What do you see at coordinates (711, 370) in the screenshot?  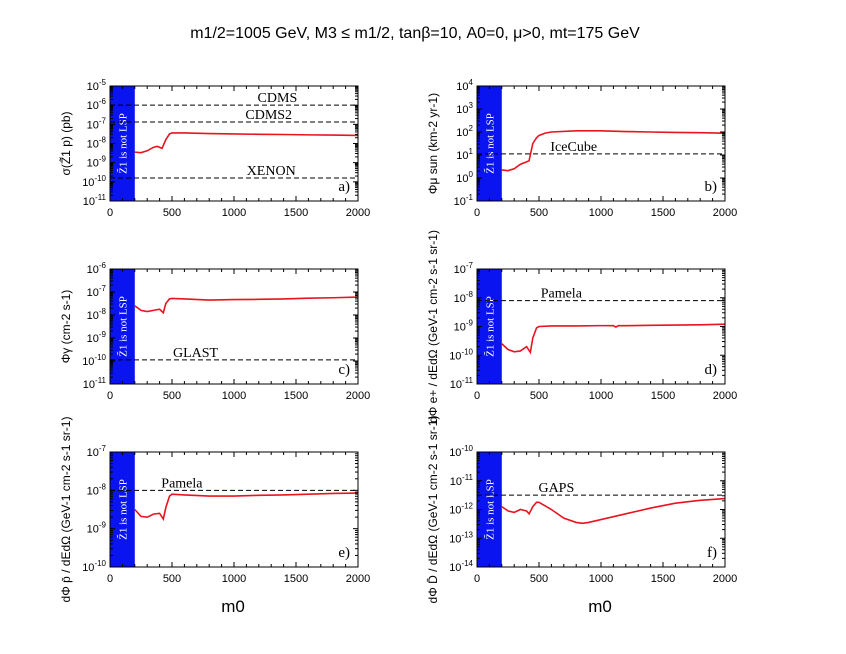 I see `panel-label: d)` at bounding box center [711, 370].